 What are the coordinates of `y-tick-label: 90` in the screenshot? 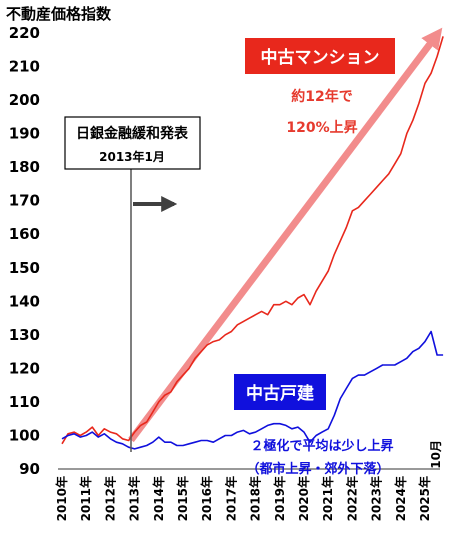 It's located at (29, 469).